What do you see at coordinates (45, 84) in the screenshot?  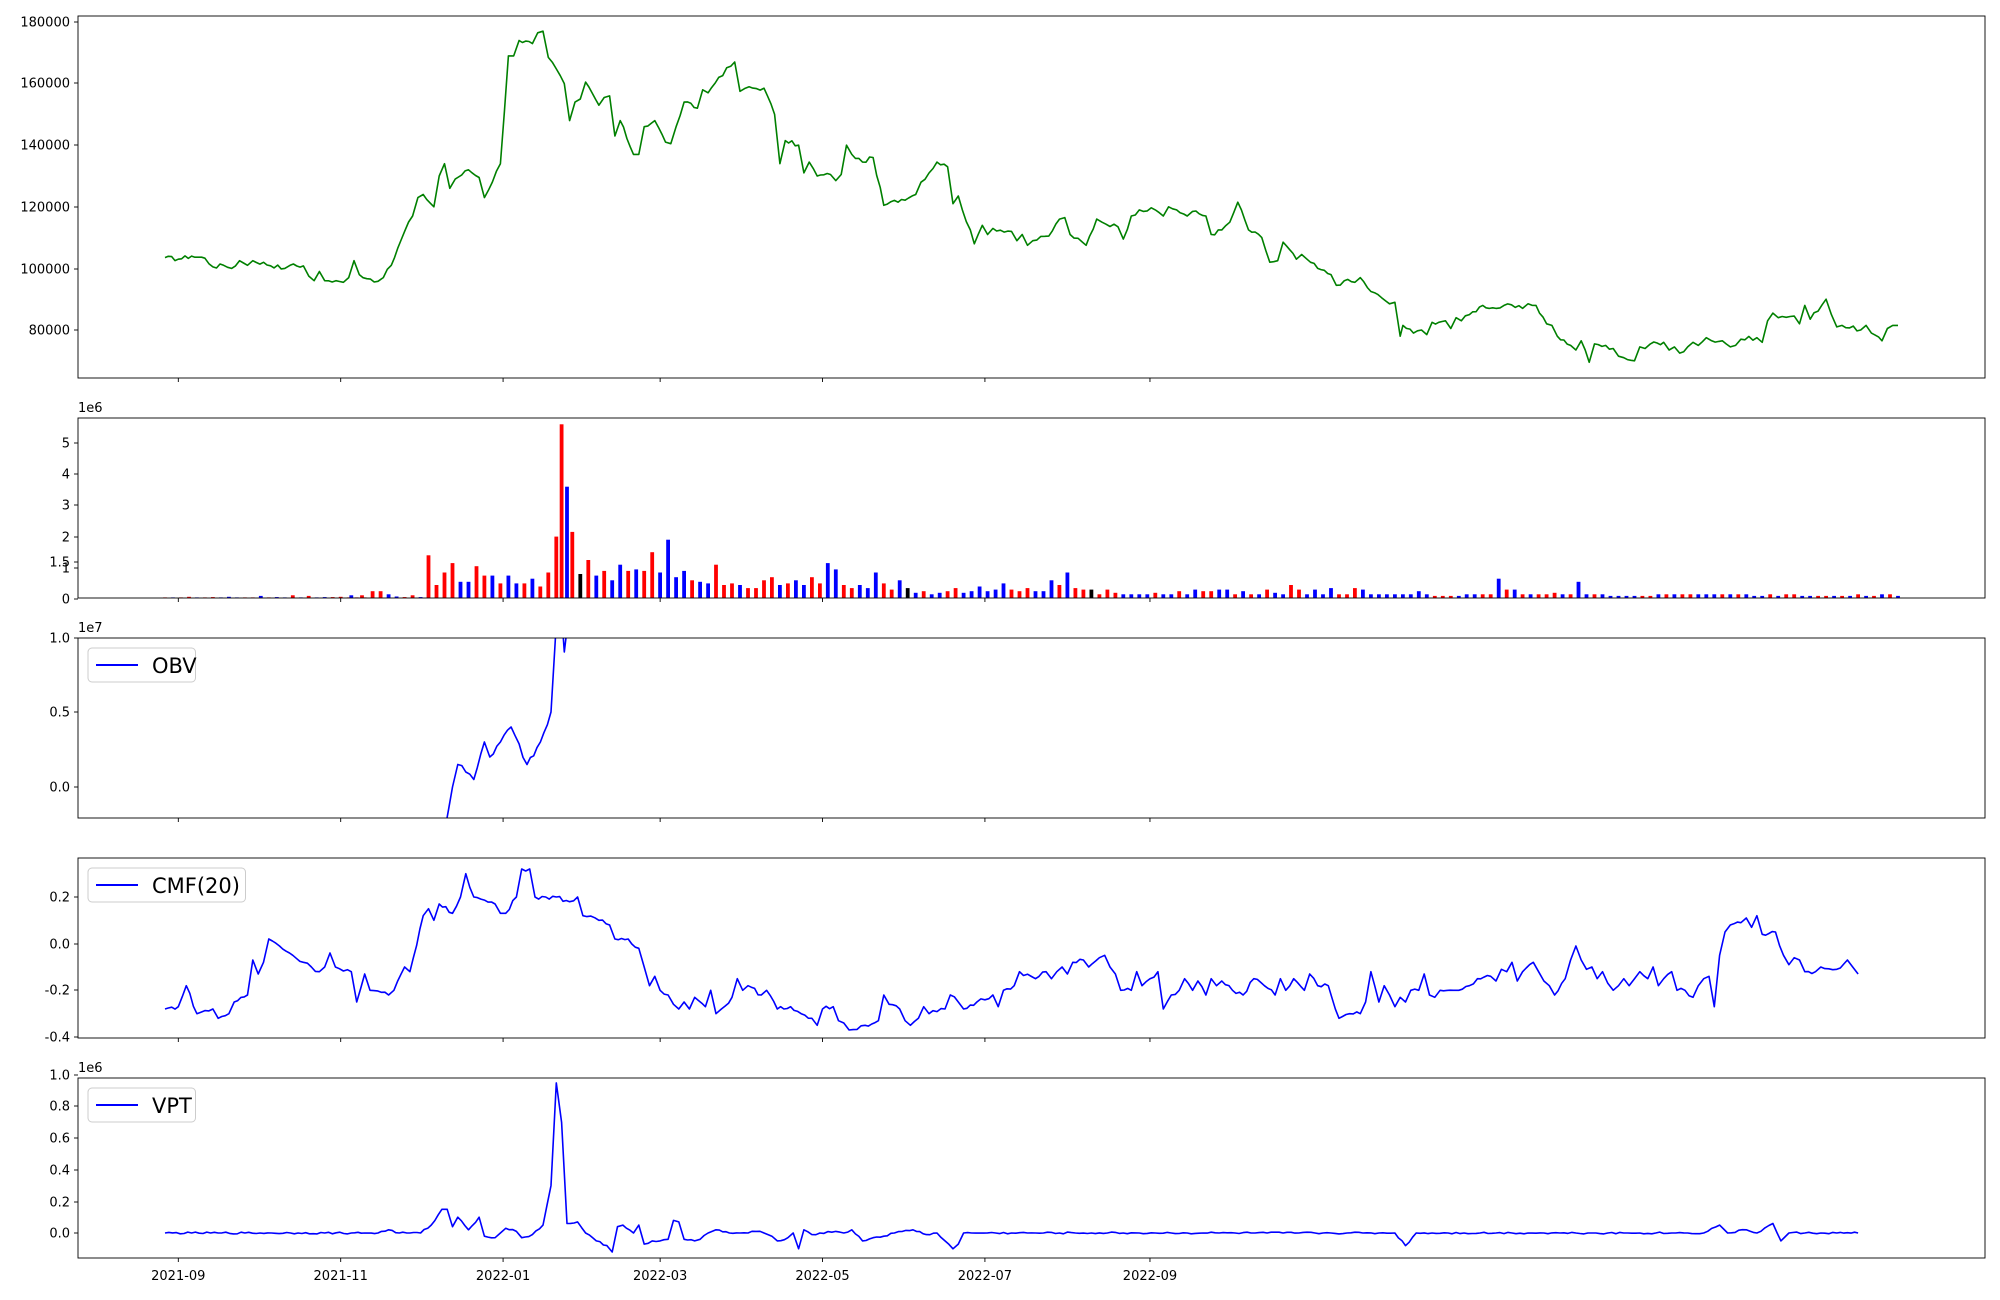 I see `price-ytick-label: 160000` at bounding box center [45, 84].